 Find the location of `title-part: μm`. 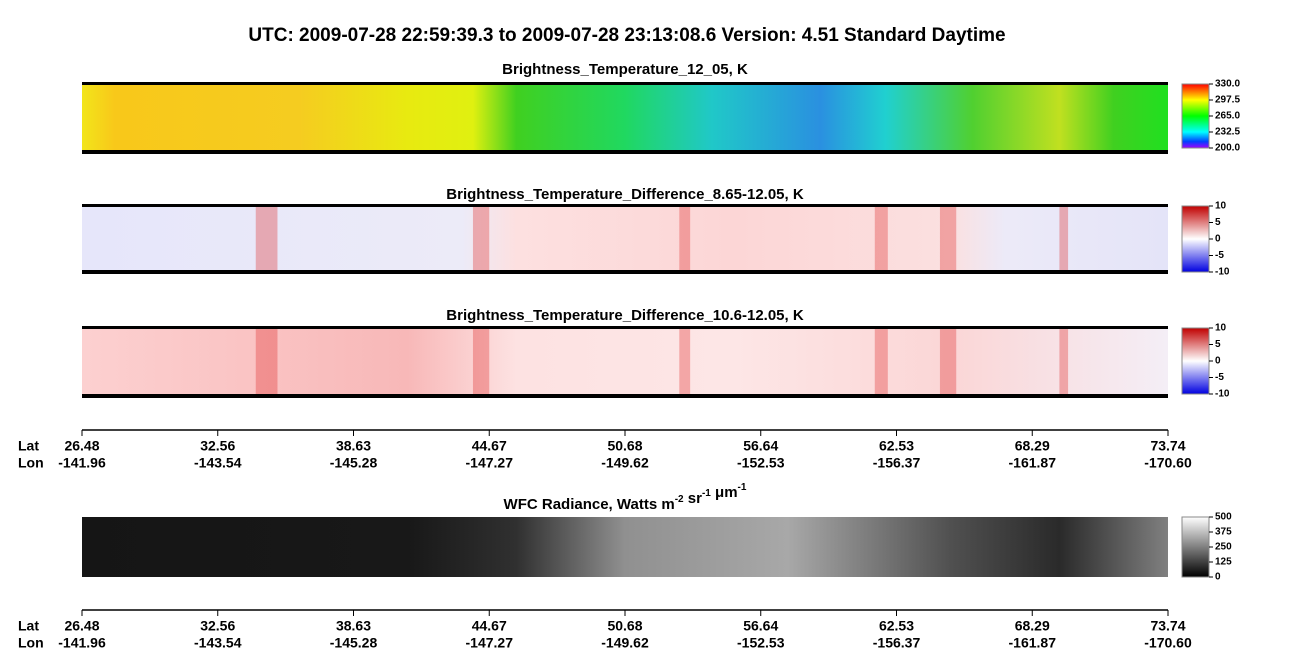

title-part: μm is located at coordinates (724, 492).